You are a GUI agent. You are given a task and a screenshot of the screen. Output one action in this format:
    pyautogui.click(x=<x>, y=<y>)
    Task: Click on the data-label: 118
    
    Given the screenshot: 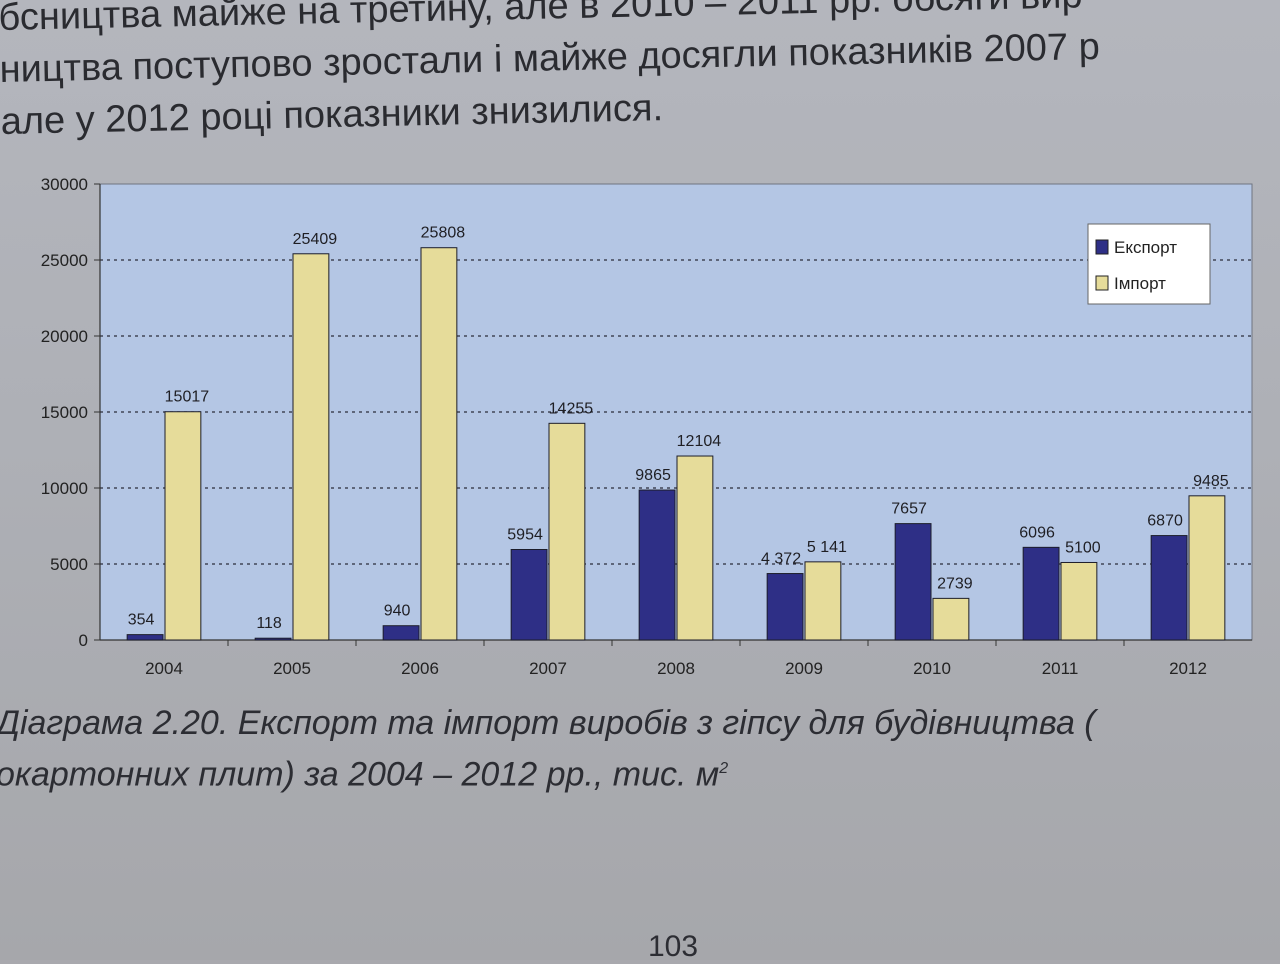 What is the action you would take?
    pyautogui.click(x=269, y=623)
    